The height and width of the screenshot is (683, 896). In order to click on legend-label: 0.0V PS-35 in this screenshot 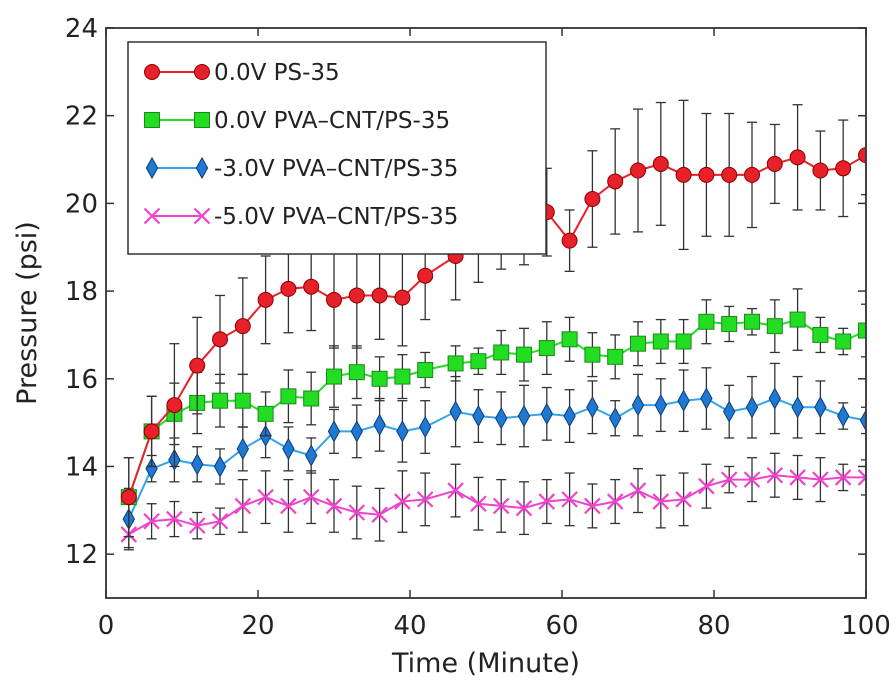, I will do `click(277, 73)`.